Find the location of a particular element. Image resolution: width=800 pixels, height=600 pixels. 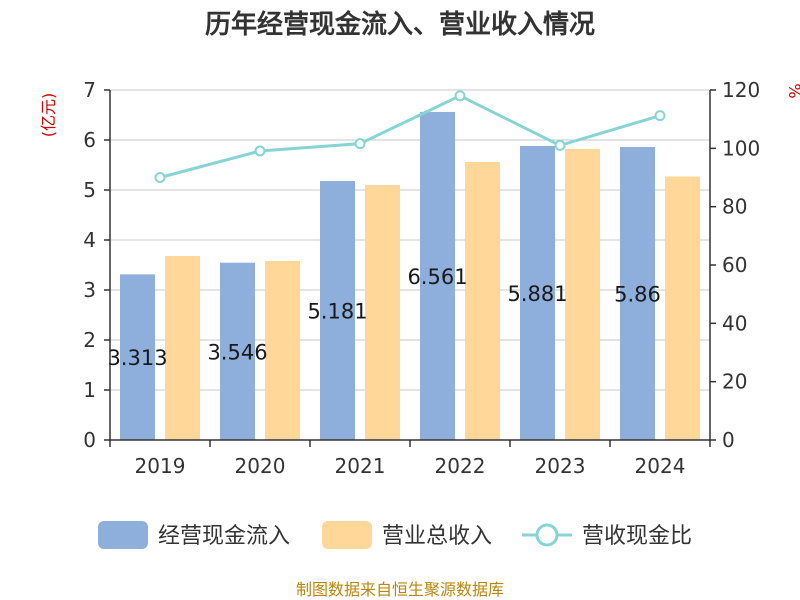

left-tick-label: 1 is located at coordinates (89, 390).